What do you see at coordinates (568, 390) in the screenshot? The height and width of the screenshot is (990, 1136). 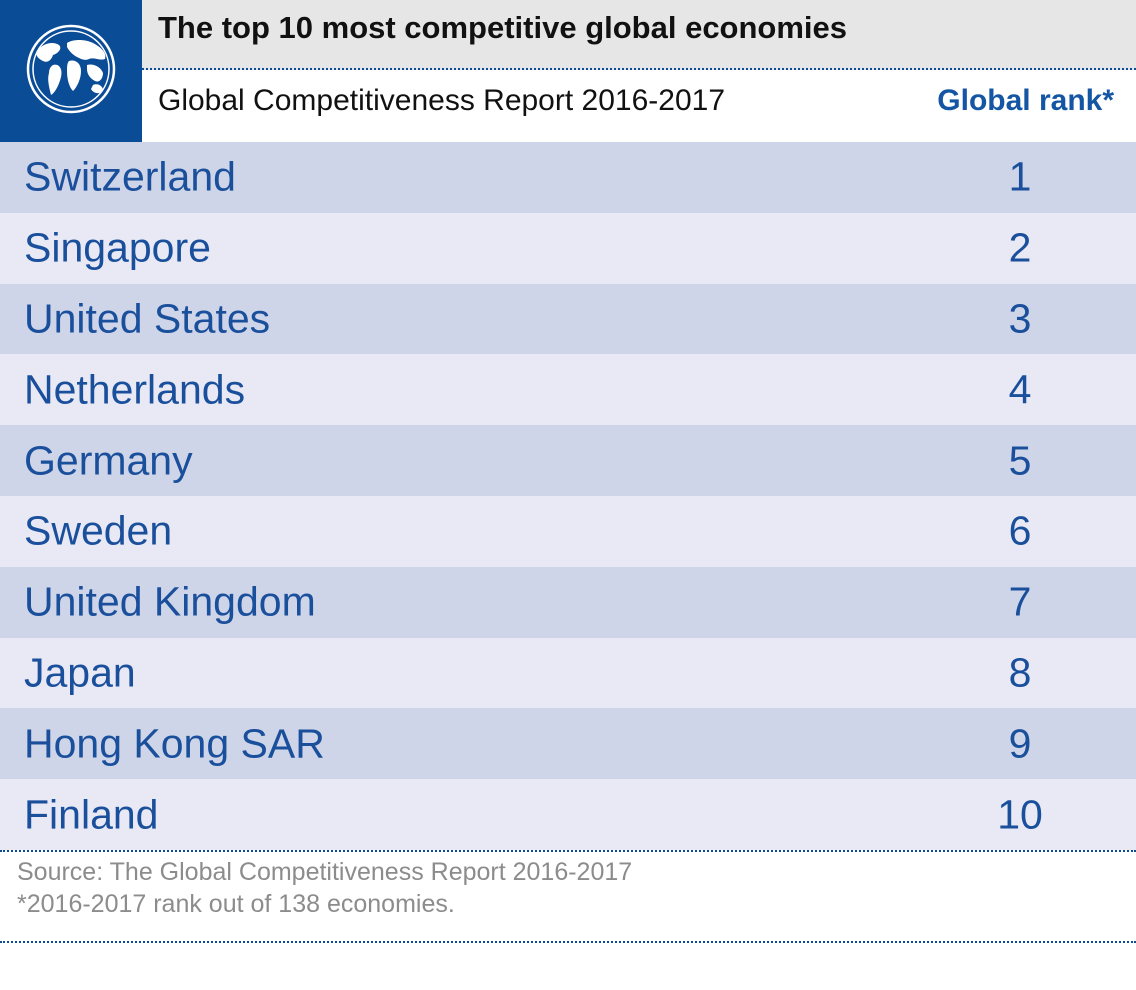 I see `table-row: Netherlands 4` at bounding box center [568, 390].